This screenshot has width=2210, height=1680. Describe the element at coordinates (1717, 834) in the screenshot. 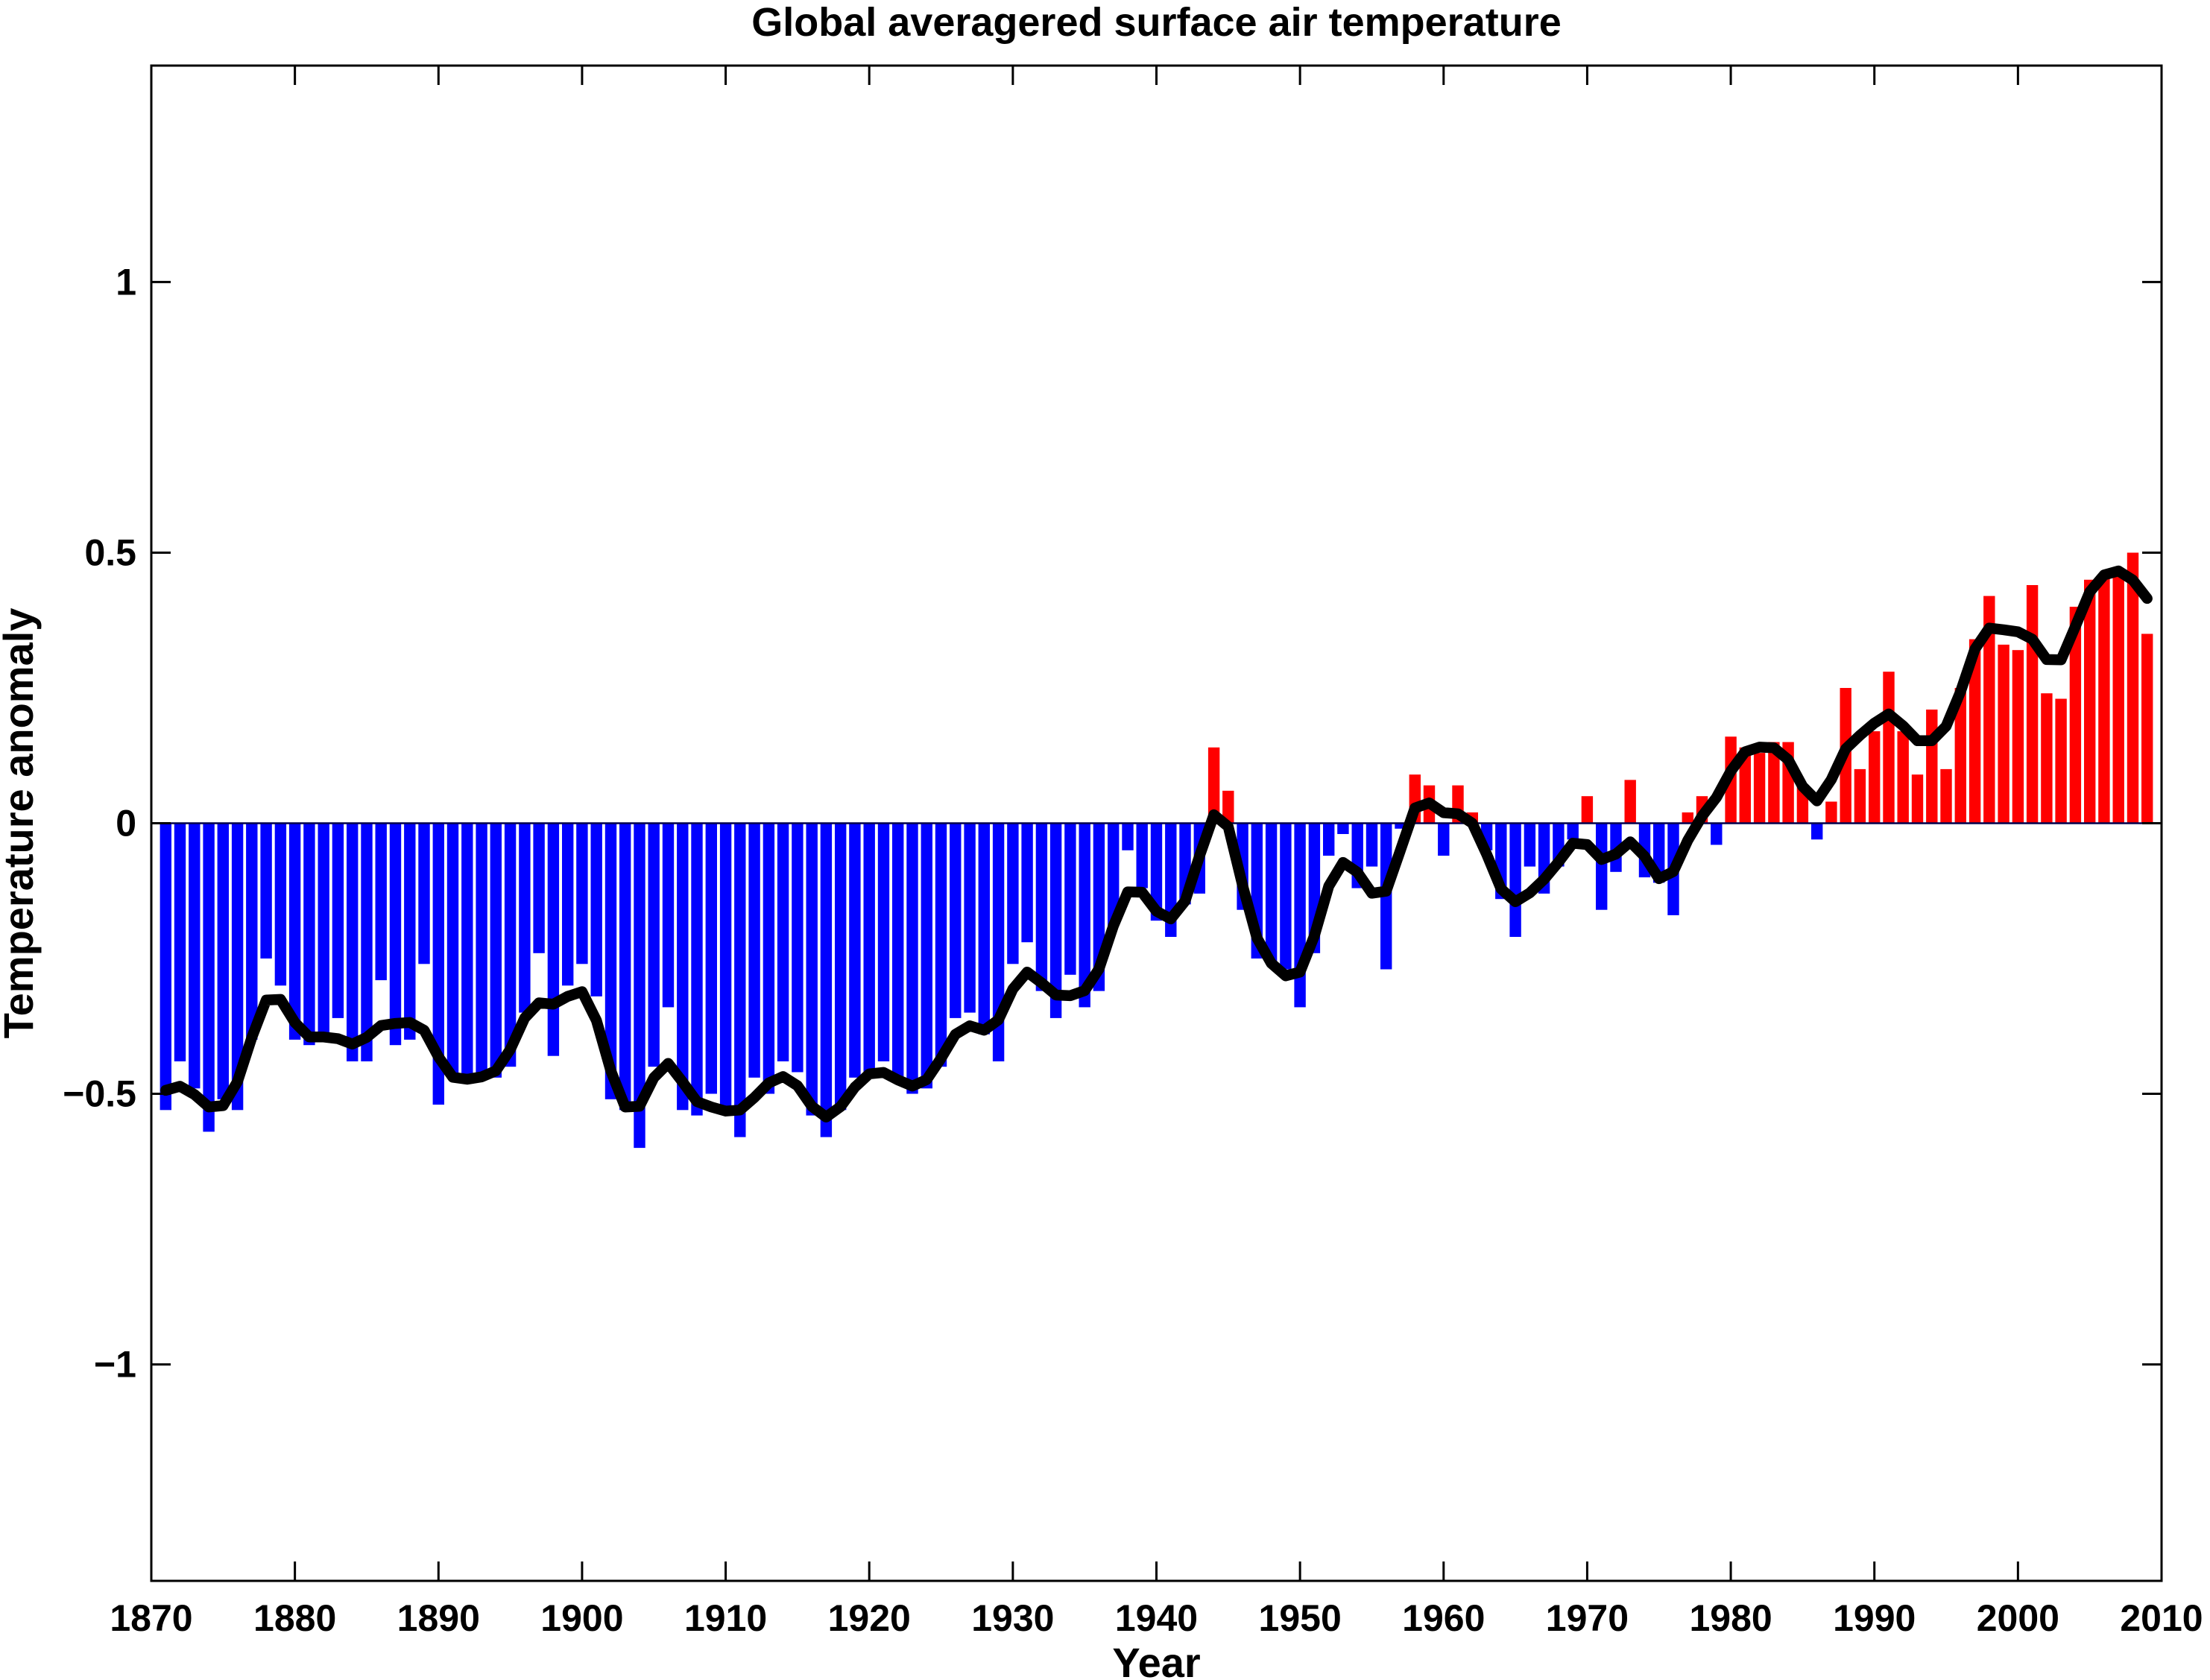

I see `bar-1979` at that location.